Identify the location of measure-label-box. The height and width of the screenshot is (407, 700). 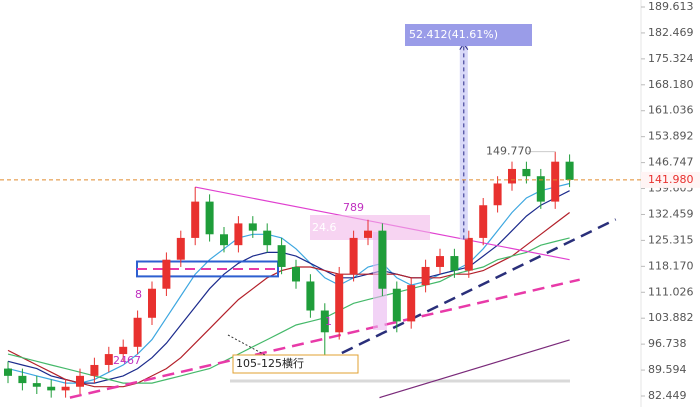
(468, 35).